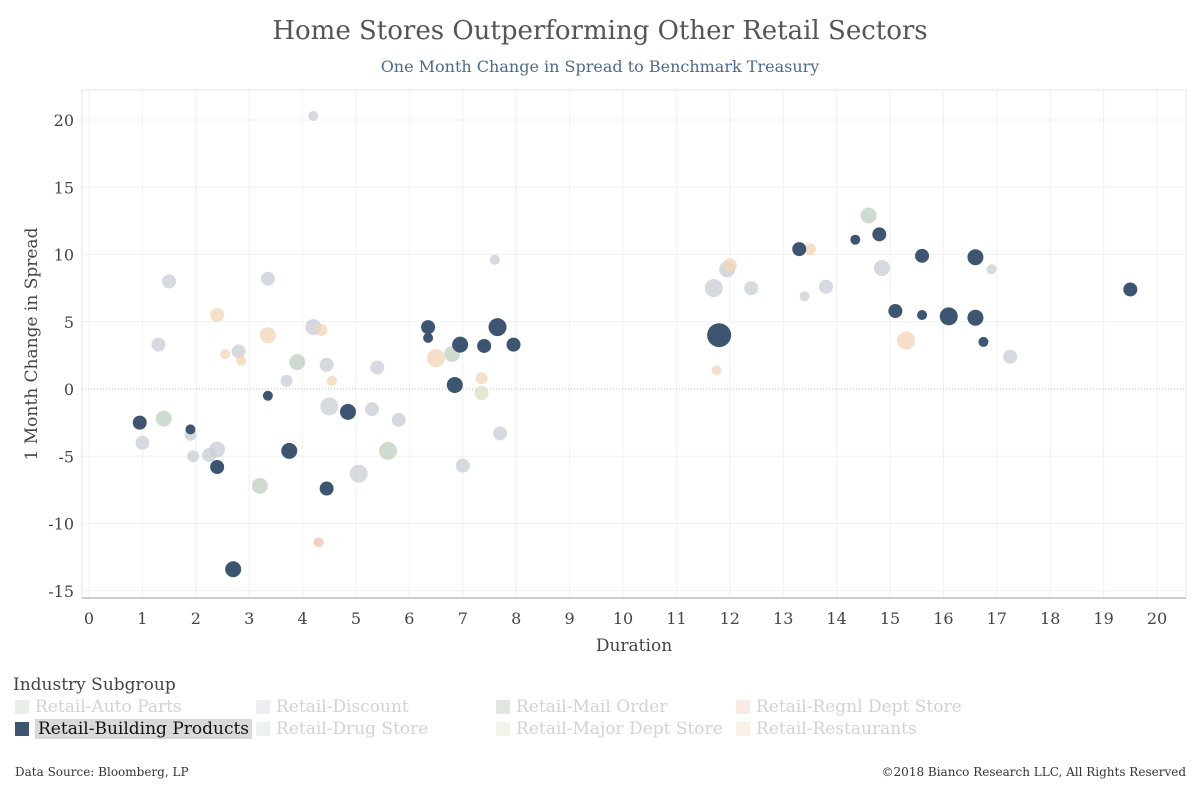 The image size is (1200, 800). Describe the element at coordinates (1050, 618) in the screenshot. I see `x-tick-label: 18` at that location.